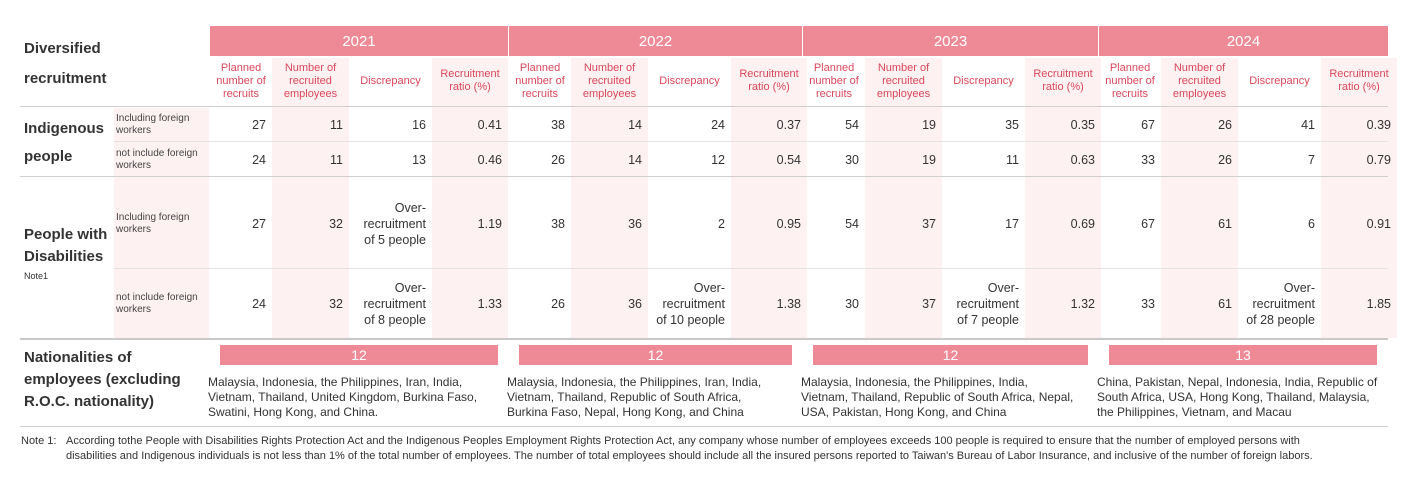  What do you see at coordinates (489, 304) in the screenshot?
I see `table-cell-ratio: 1.33` at bounding box center [489, 304].